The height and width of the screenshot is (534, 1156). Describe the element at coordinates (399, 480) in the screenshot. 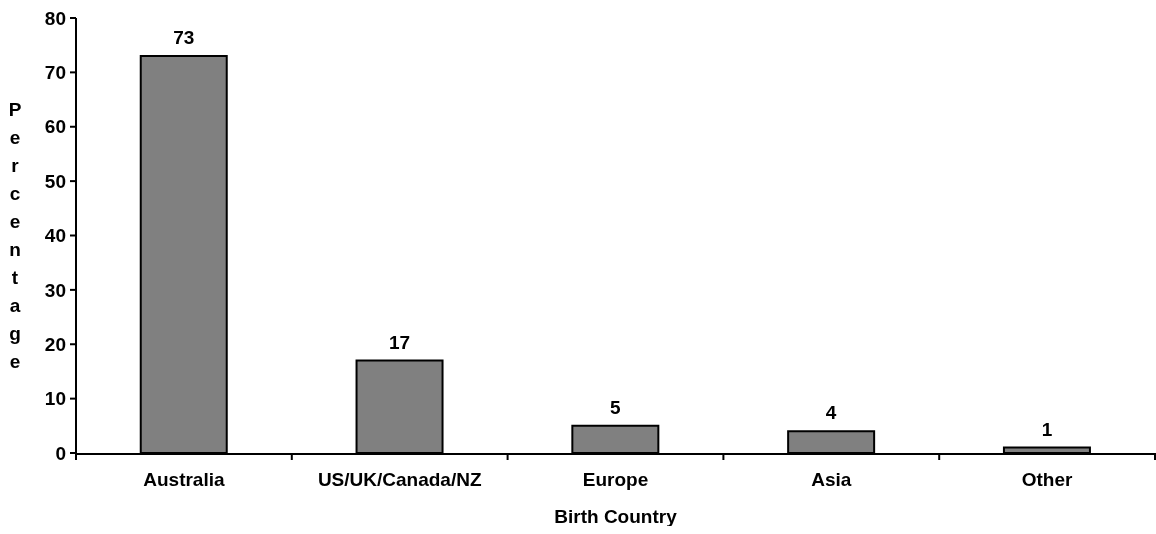

I see `x-tick-label: US/UK/Canada/NZ` at that location.